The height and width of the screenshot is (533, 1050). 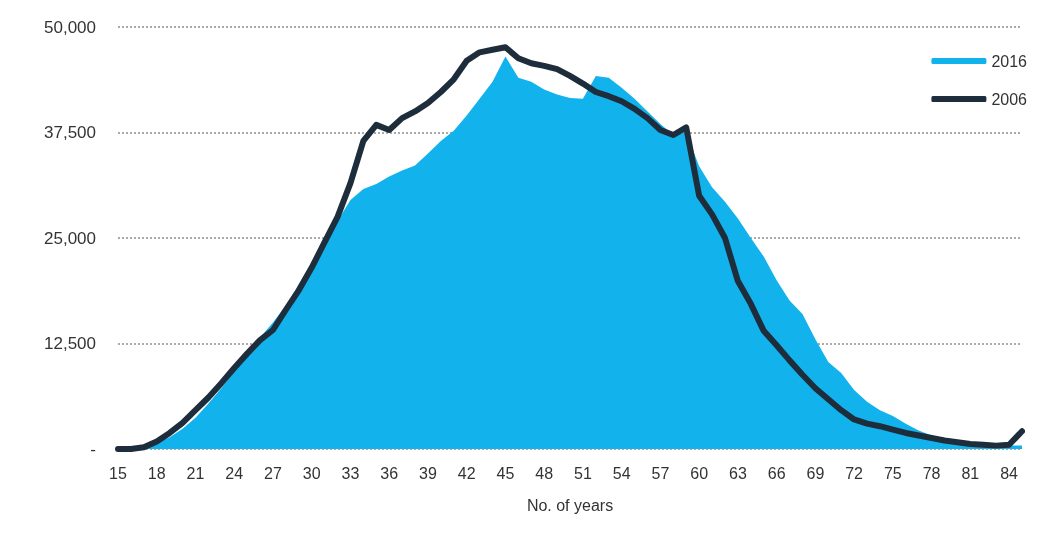 I want to click on x-tick-label: 84, so click(x=1009, y=473).